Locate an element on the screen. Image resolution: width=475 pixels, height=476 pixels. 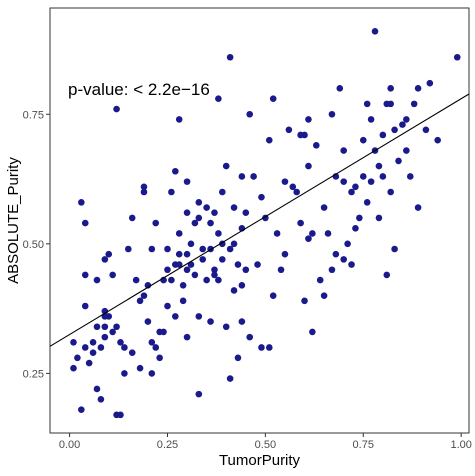
x-tick-label: 0.50 is located at coordinates (265, 445).